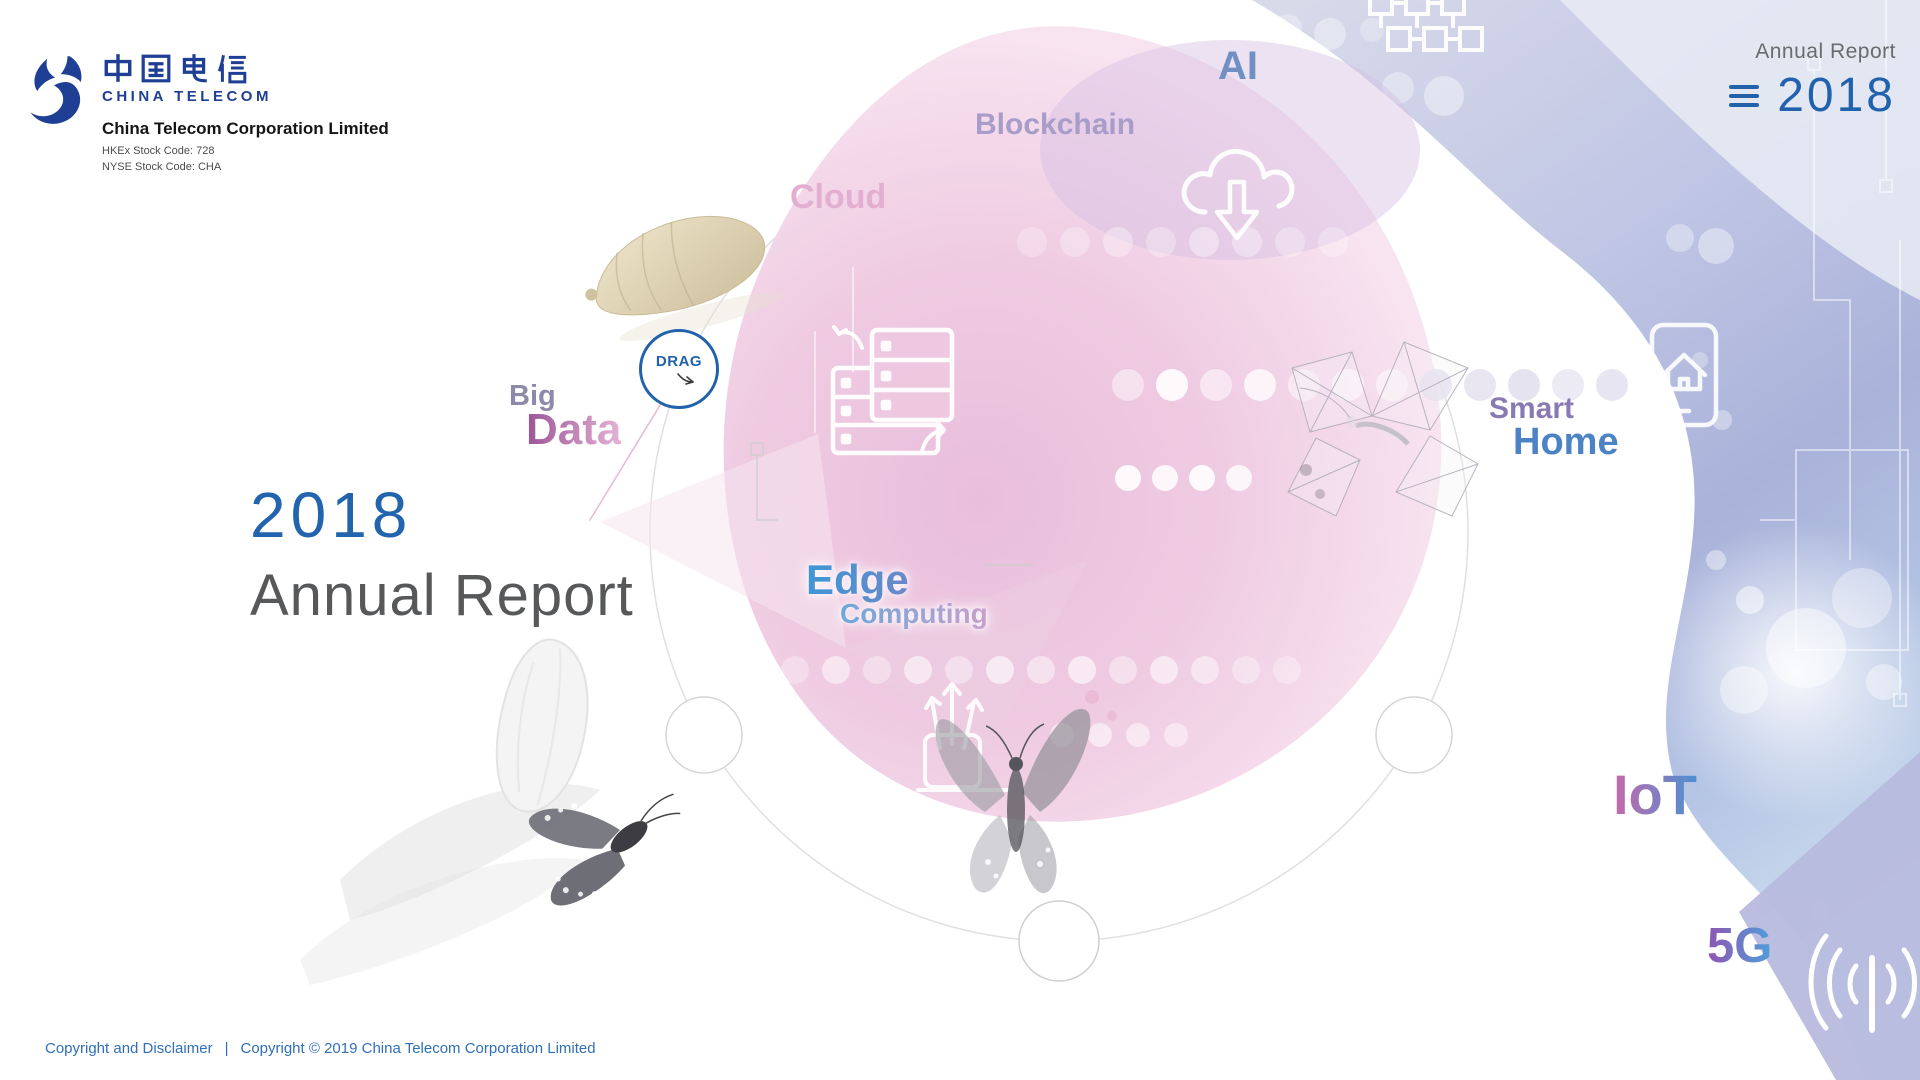  I want to click on keyword-cloud: Cloud, so click(838, 197).